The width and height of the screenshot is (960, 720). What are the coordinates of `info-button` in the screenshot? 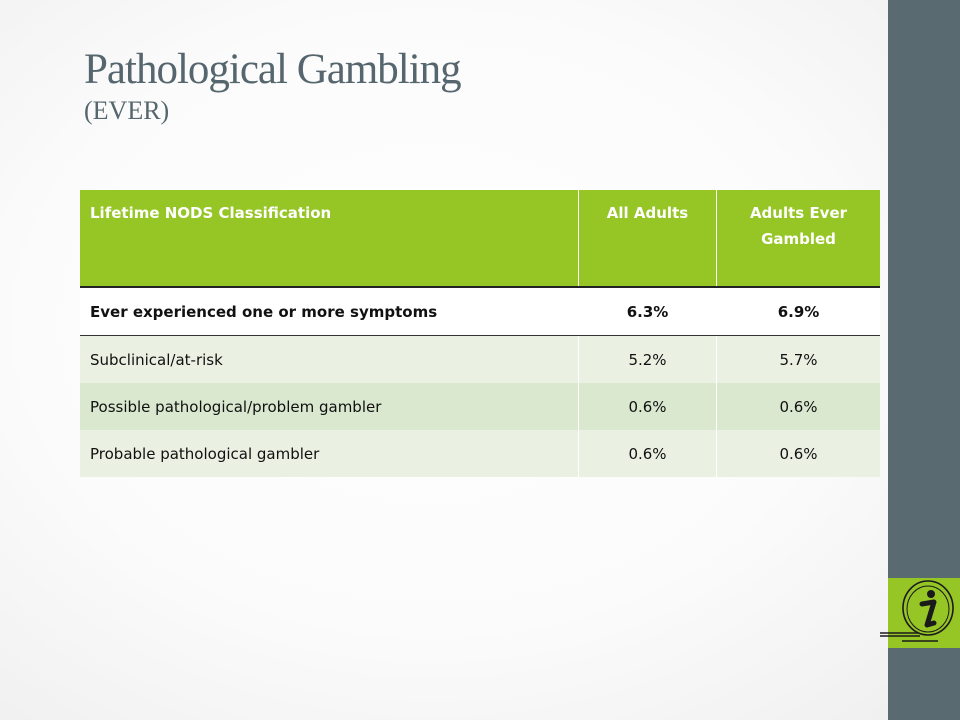 It's located at (920, 613).